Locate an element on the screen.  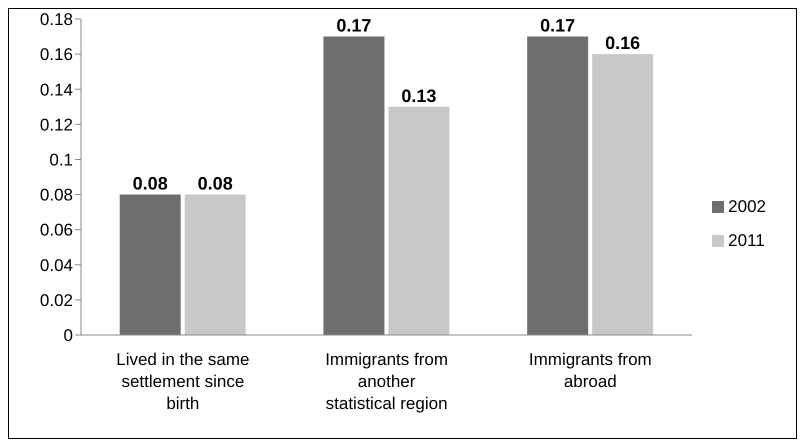
y-tick-label: 0.18 is located at coordinates (56, 20).